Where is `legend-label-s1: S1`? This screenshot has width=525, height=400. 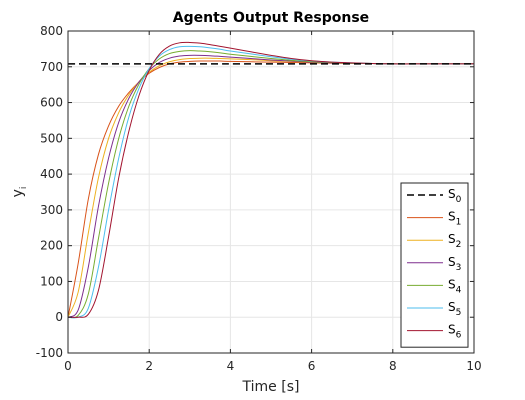
legend-label-s1: S1 is located at coordinates (454, 219).